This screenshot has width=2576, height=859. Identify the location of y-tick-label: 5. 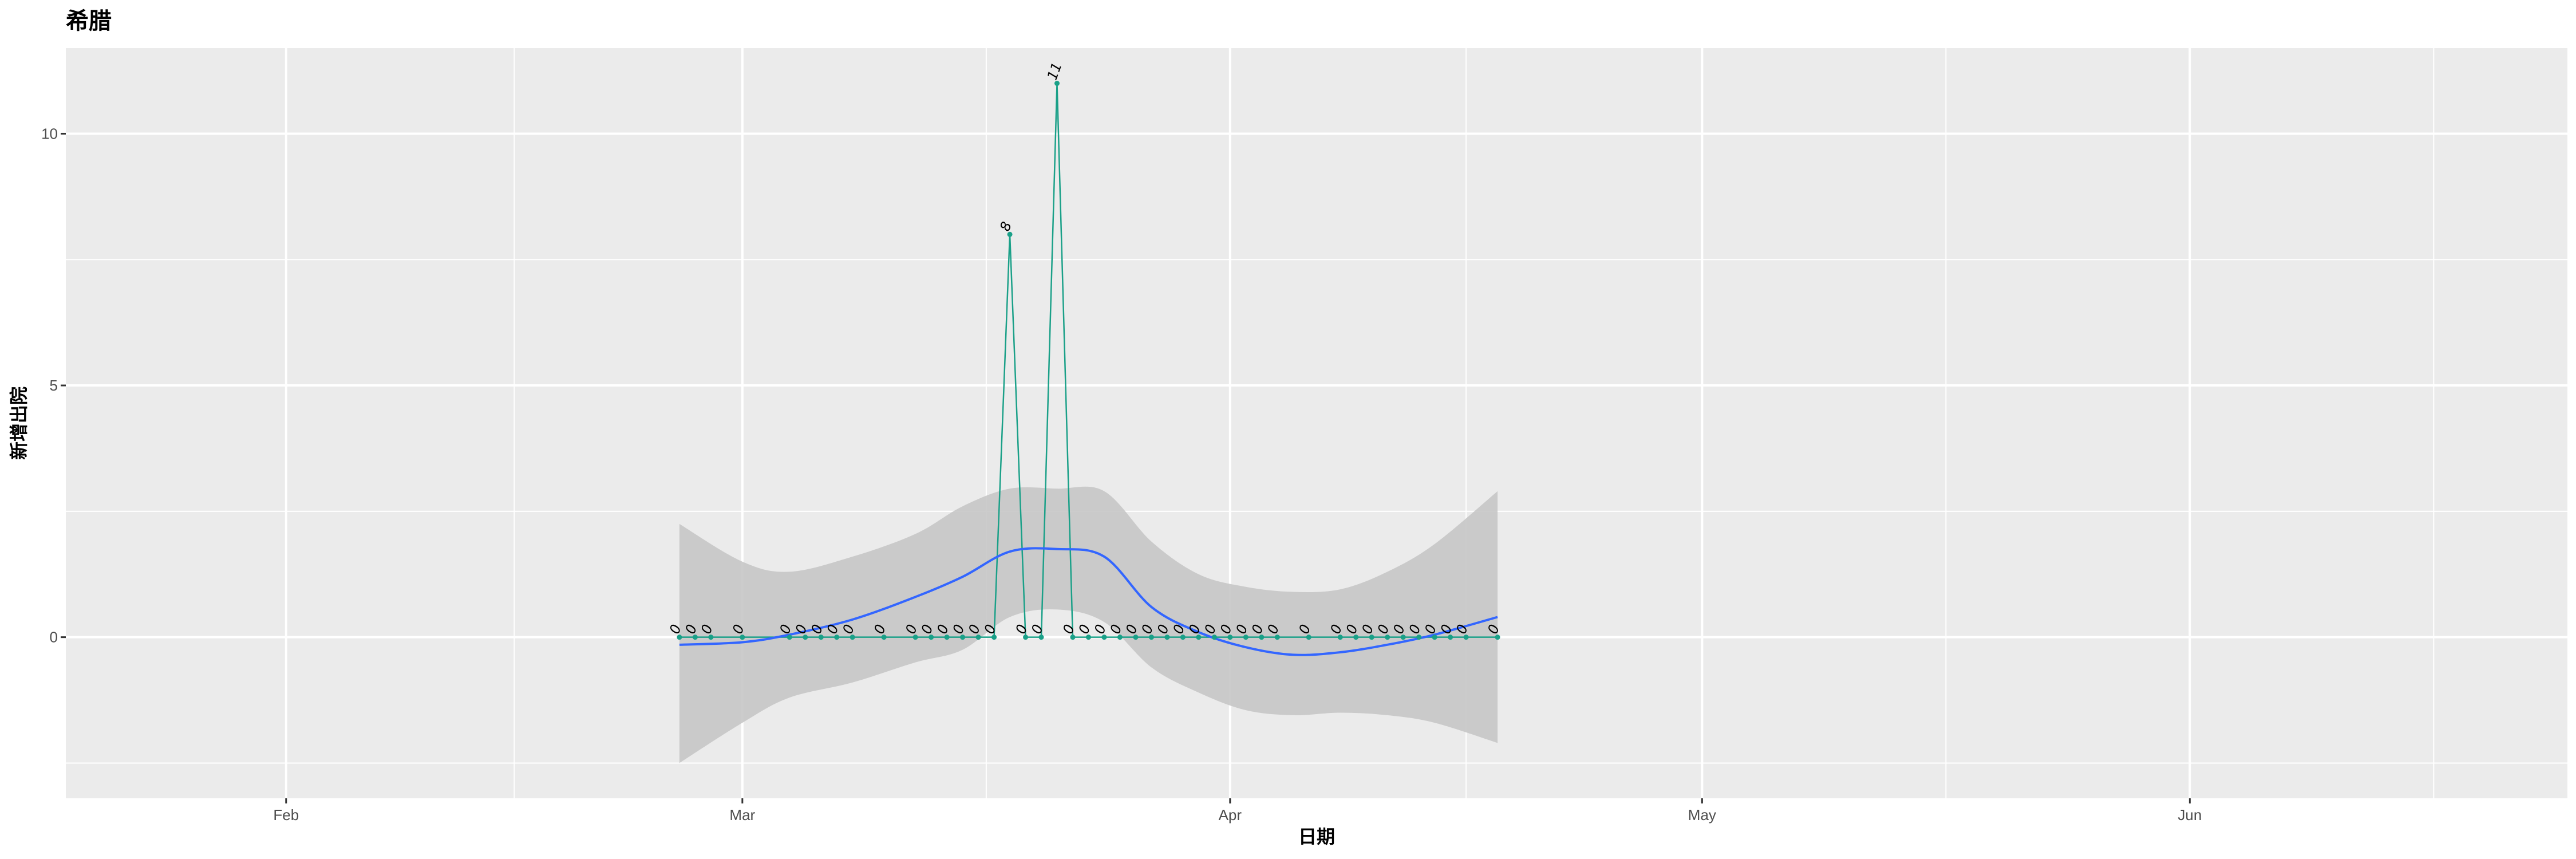
(54, 385).